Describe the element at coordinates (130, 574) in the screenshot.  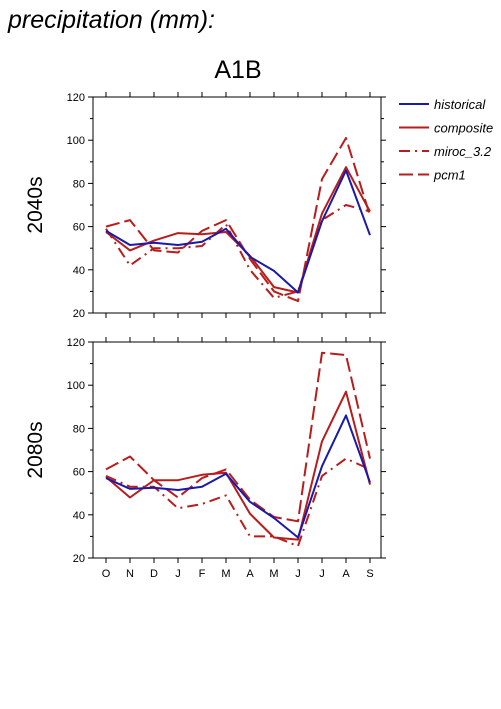
I see `x-tick-label: N` at that location.